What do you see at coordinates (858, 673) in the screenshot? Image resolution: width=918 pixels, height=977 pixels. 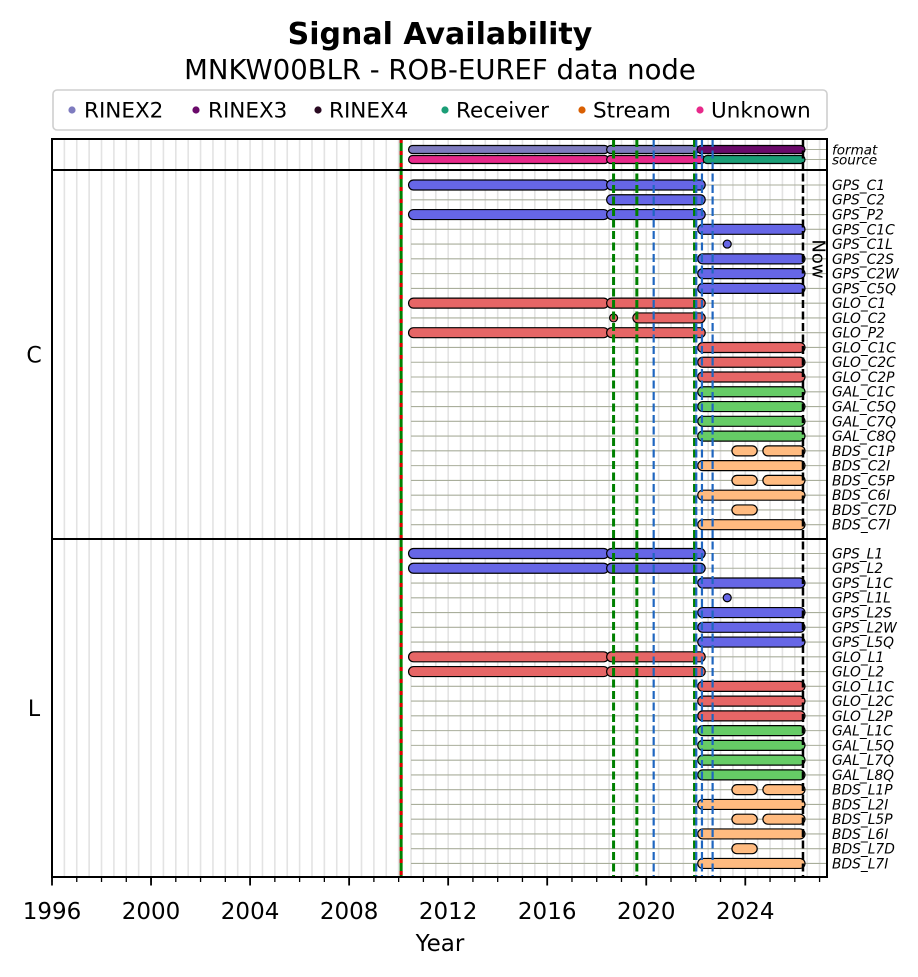 I see `row-label: GLO_L2` at bounding box center [858, 673].